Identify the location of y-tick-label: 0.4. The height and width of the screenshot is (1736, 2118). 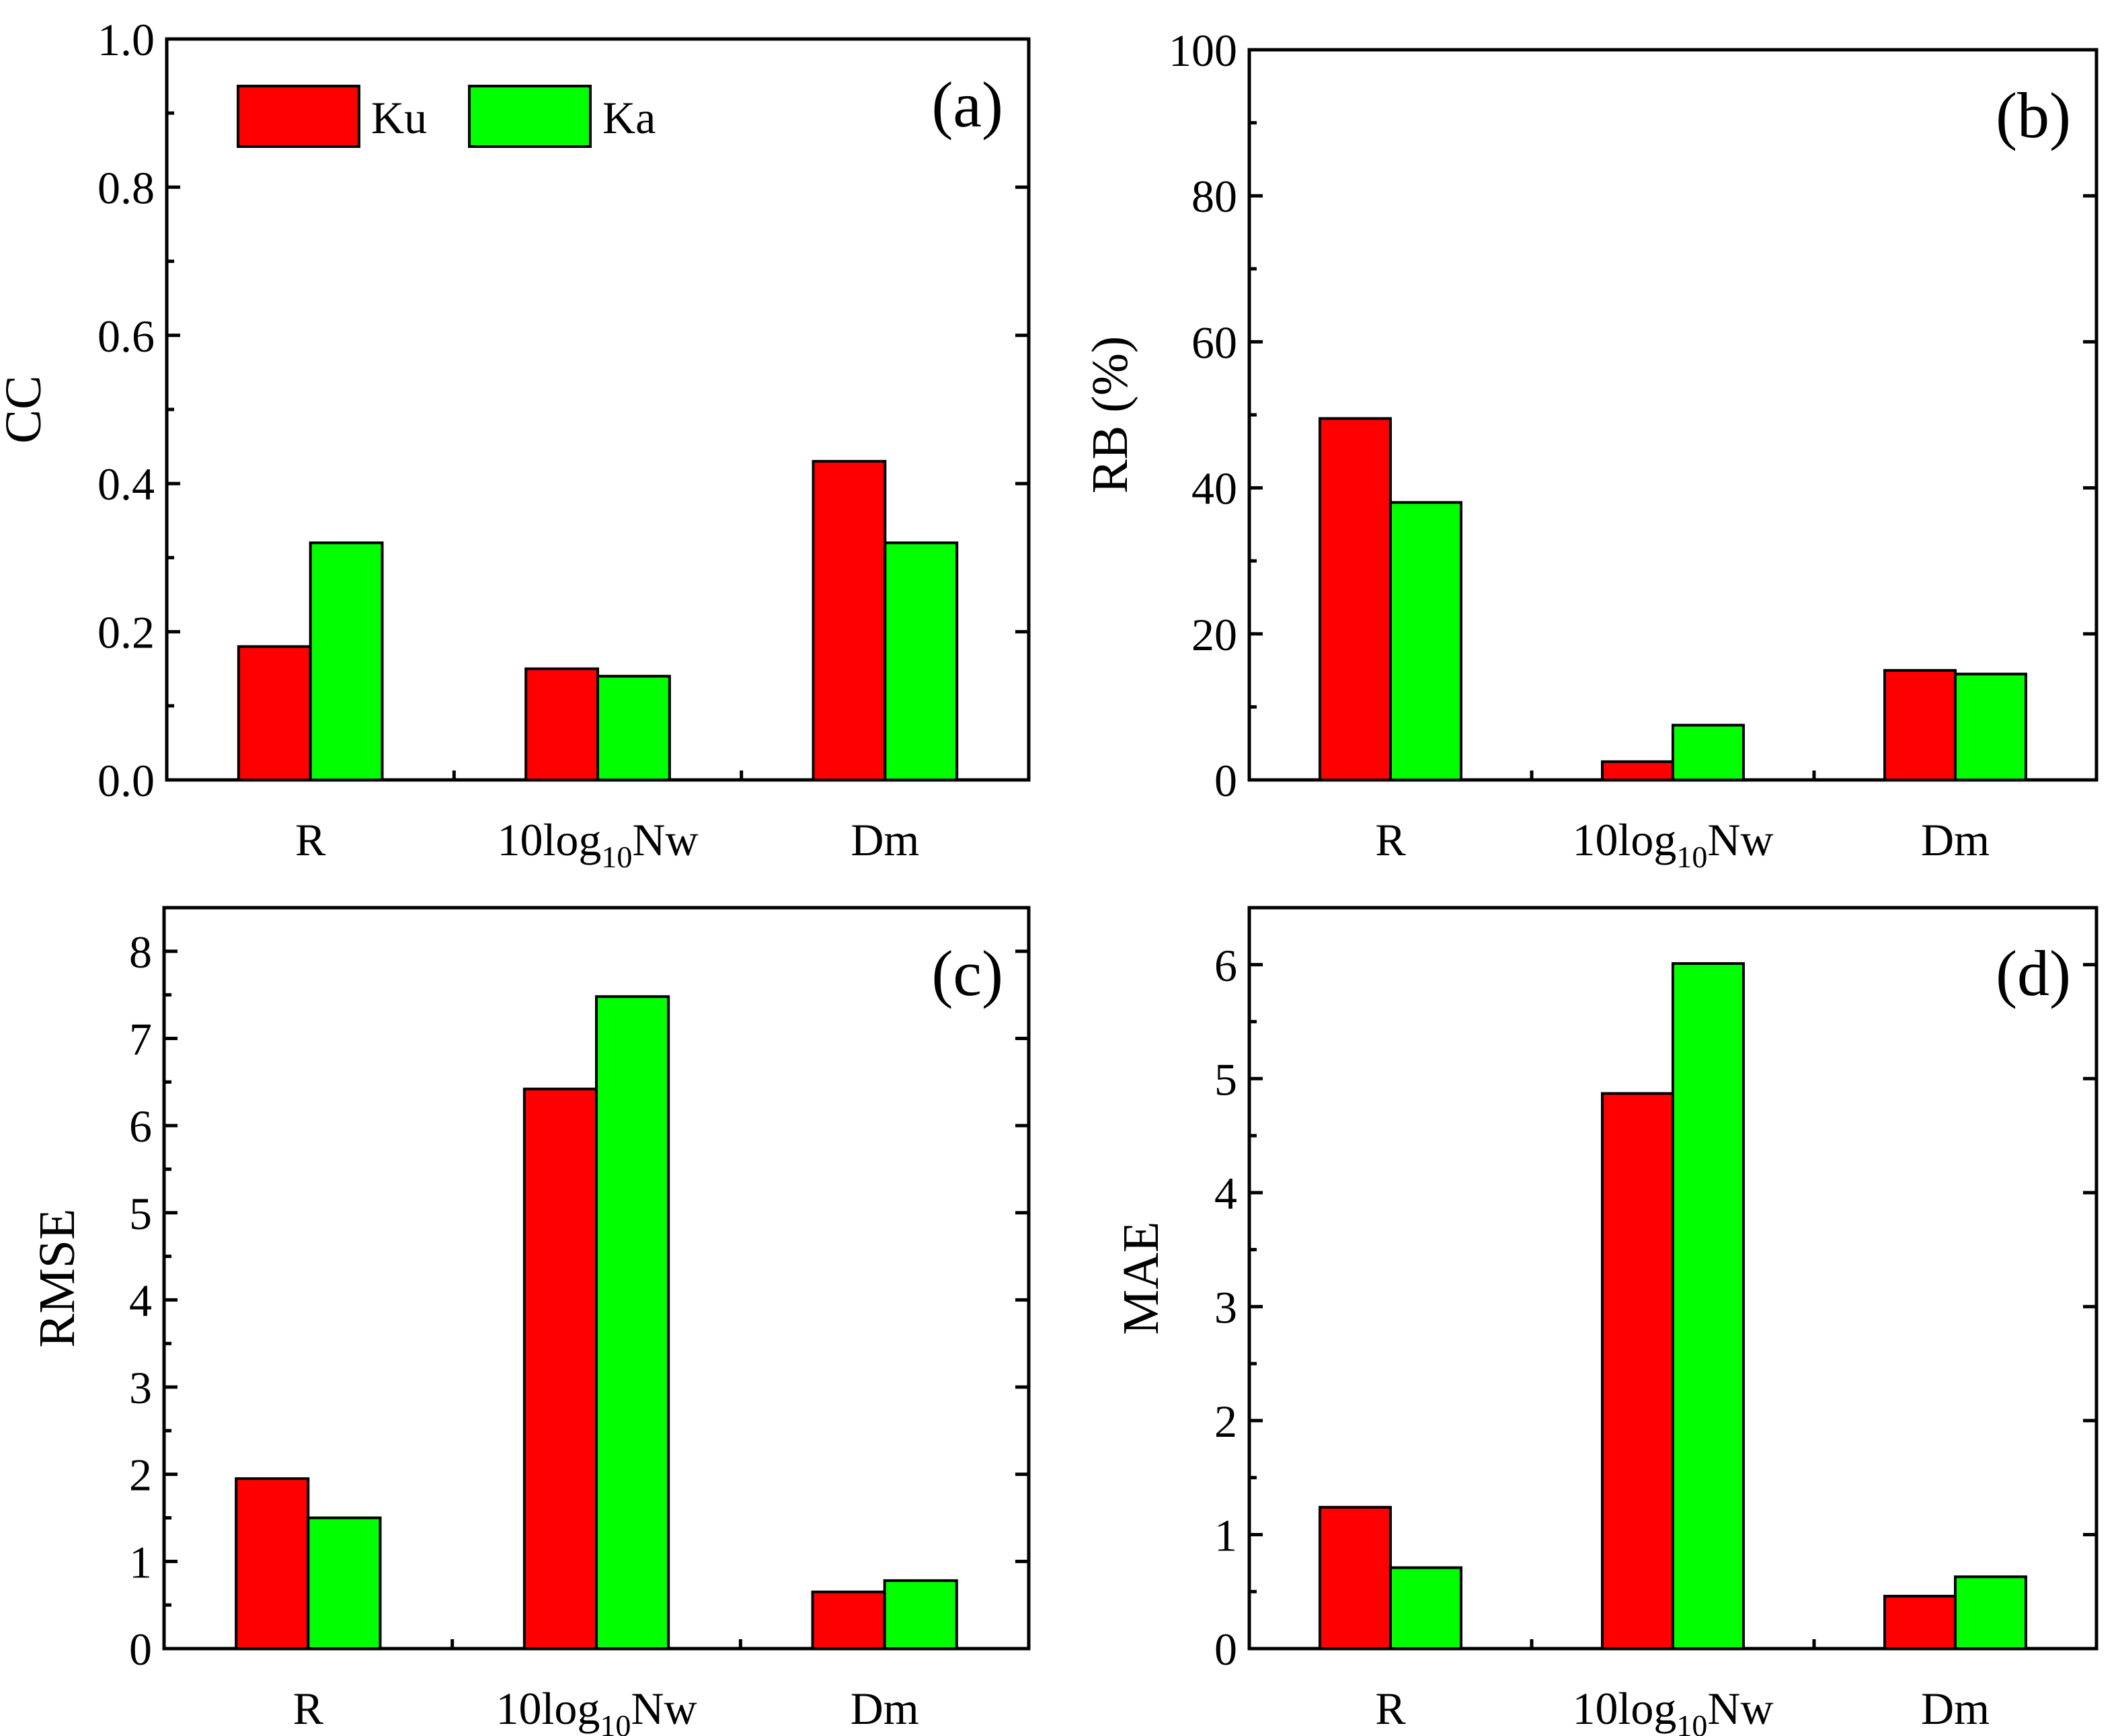
(126, 484).